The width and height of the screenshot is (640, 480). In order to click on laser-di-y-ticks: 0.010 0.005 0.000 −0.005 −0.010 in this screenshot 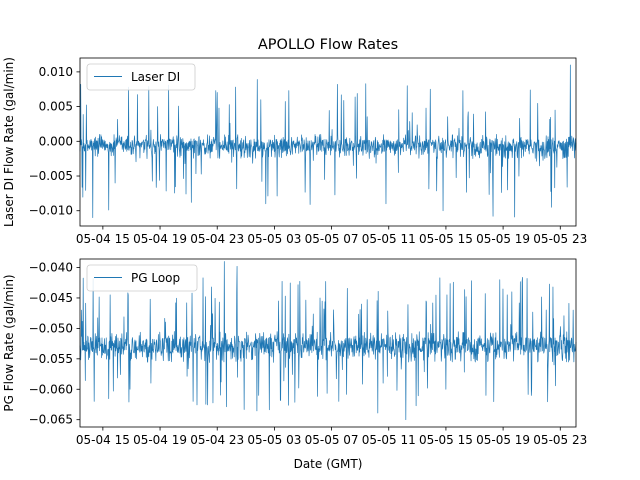, I will do `click(54, 141)`.